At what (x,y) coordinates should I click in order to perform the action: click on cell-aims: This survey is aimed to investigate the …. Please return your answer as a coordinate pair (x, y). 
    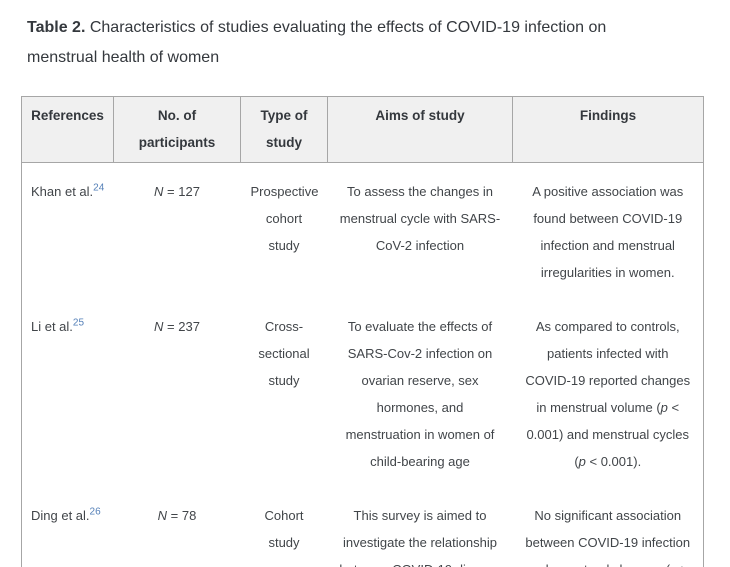
    Looking at the image, I should click on (419, 537).